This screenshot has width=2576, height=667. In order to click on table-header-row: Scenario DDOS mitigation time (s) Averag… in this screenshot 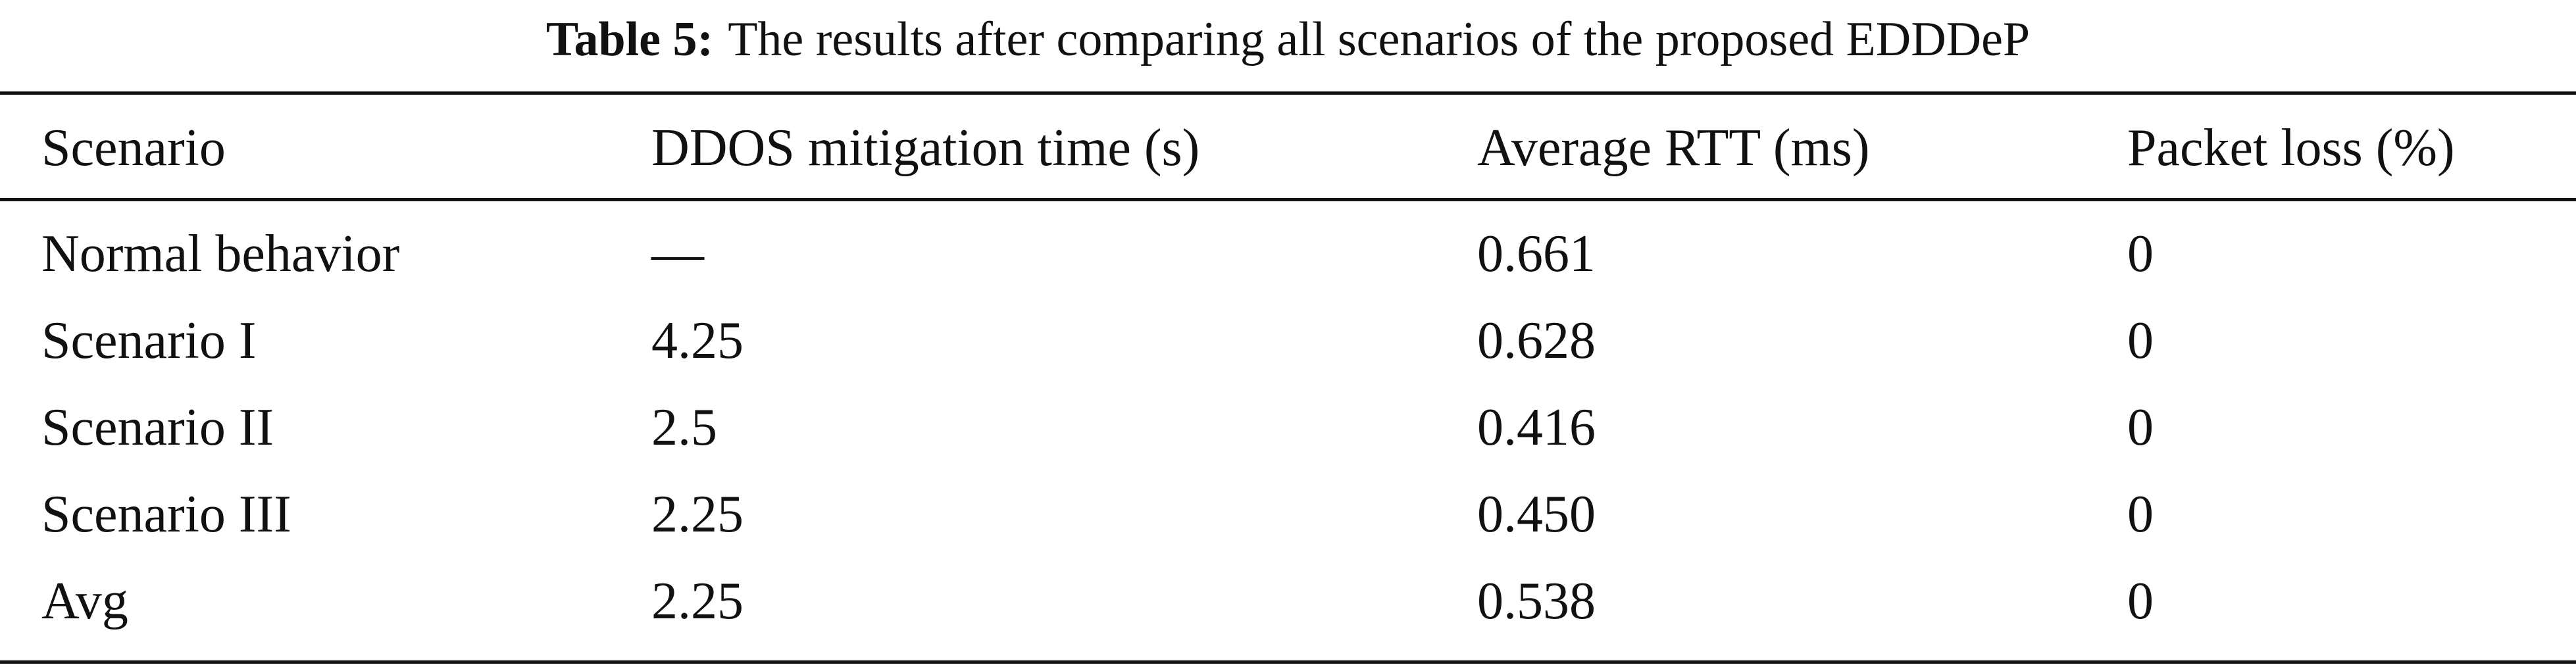, I will do `click(1288, 148)`.